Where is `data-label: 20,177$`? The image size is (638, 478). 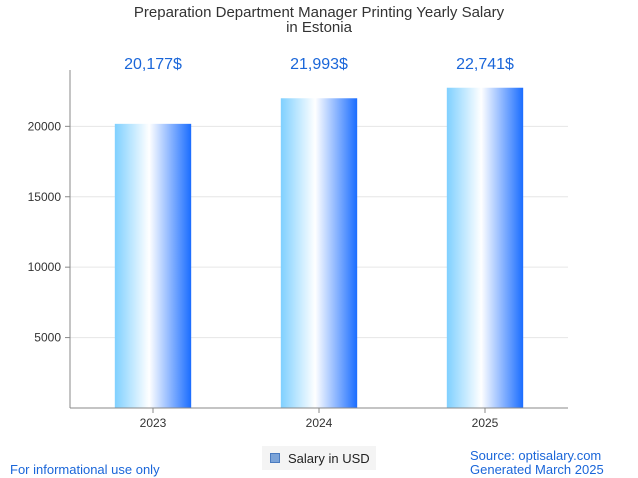 data-label: 20,177$ is located at coordinates (153, 64).